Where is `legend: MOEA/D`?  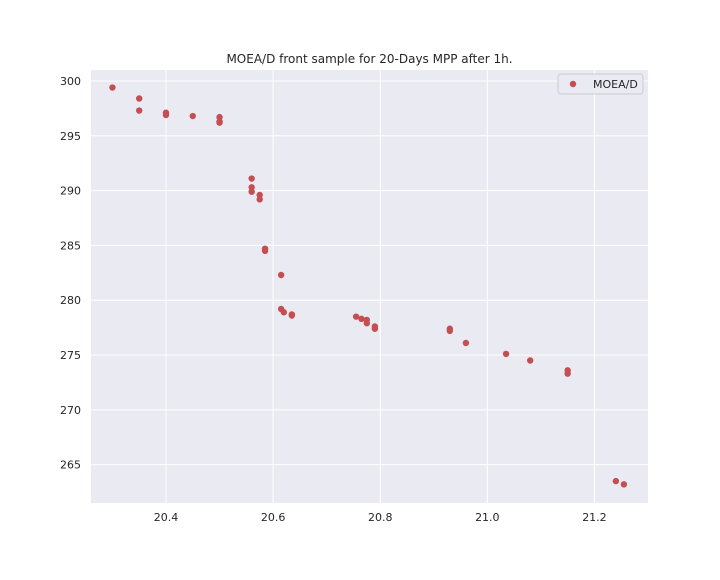
legend: MOEA/D is located at coordinates (600, 84).